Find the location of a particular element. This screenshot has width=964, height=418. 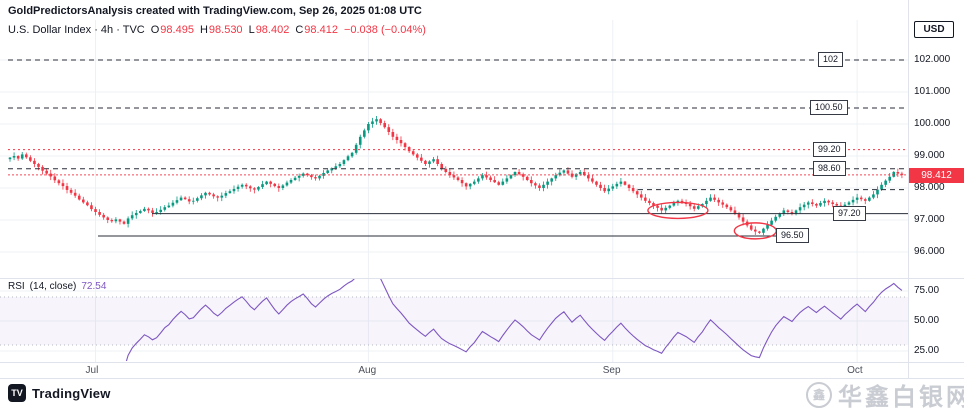

rsi-tick: 50.00 is located at coordinates (927, 320).